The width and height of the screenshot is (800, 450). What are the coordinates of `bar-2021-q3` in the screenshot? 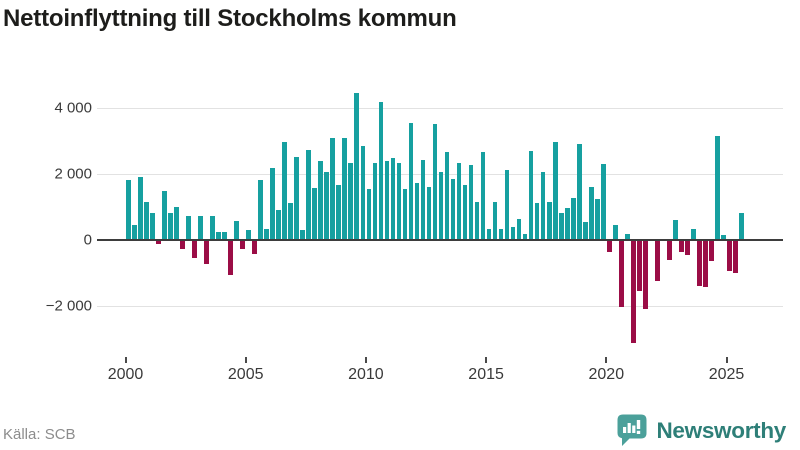 It's located at (645, 275).